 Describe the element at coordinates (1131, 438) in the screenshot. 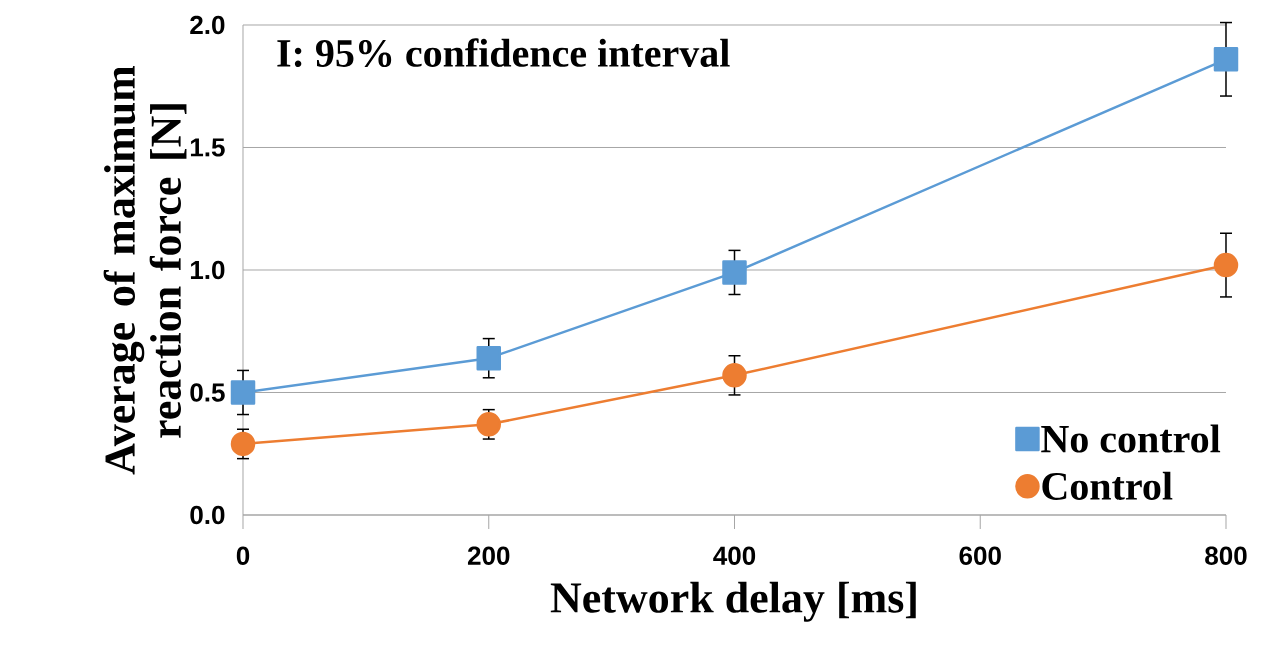

I see `legend-label: No control` at that location.